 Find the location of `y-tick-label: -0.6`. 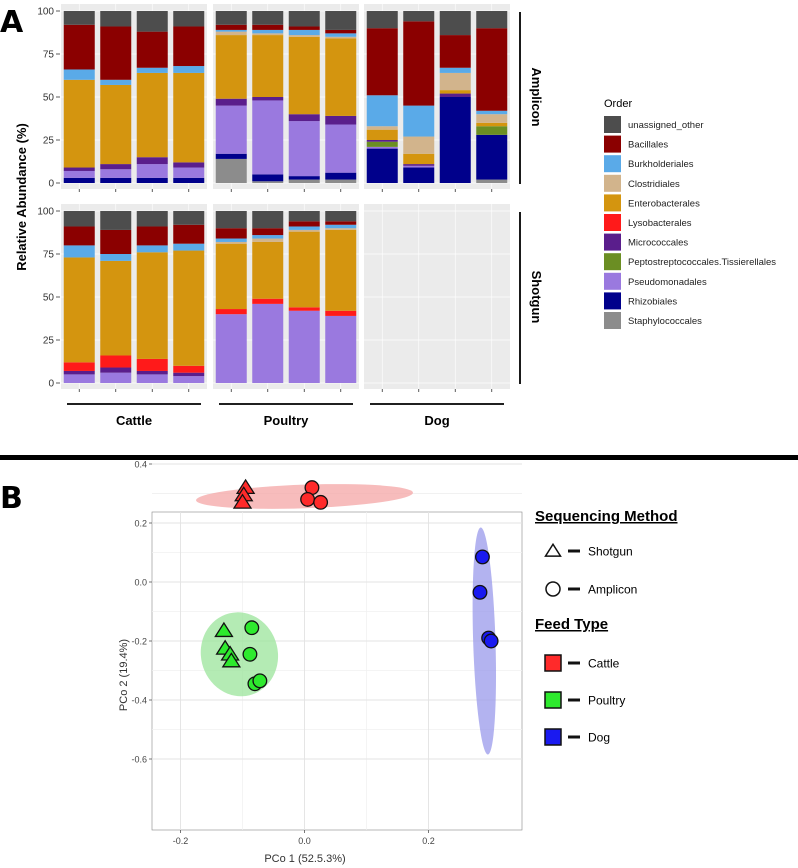

y-tick-label: -0.6 is located at coordinates (139, 760).